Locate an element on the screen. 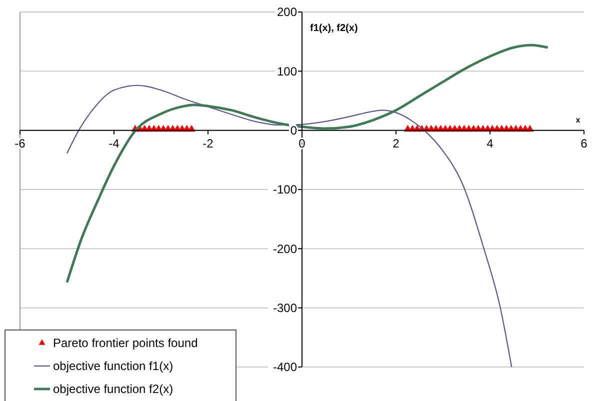 This screenshot has height=401, width=593. y-axis-title: f1(x), f2(x) is located at coordinates (334, 28).